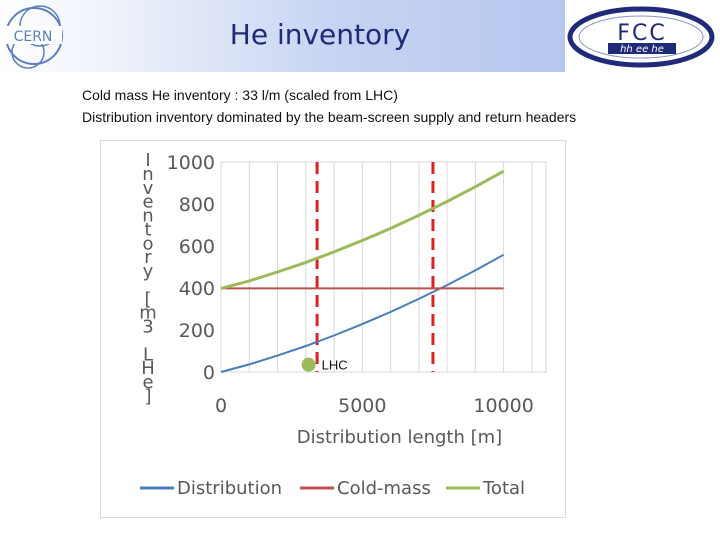 This screenshot has height=540, width=720. I want to click on y-tick-label: 1000, so click(191, 163).